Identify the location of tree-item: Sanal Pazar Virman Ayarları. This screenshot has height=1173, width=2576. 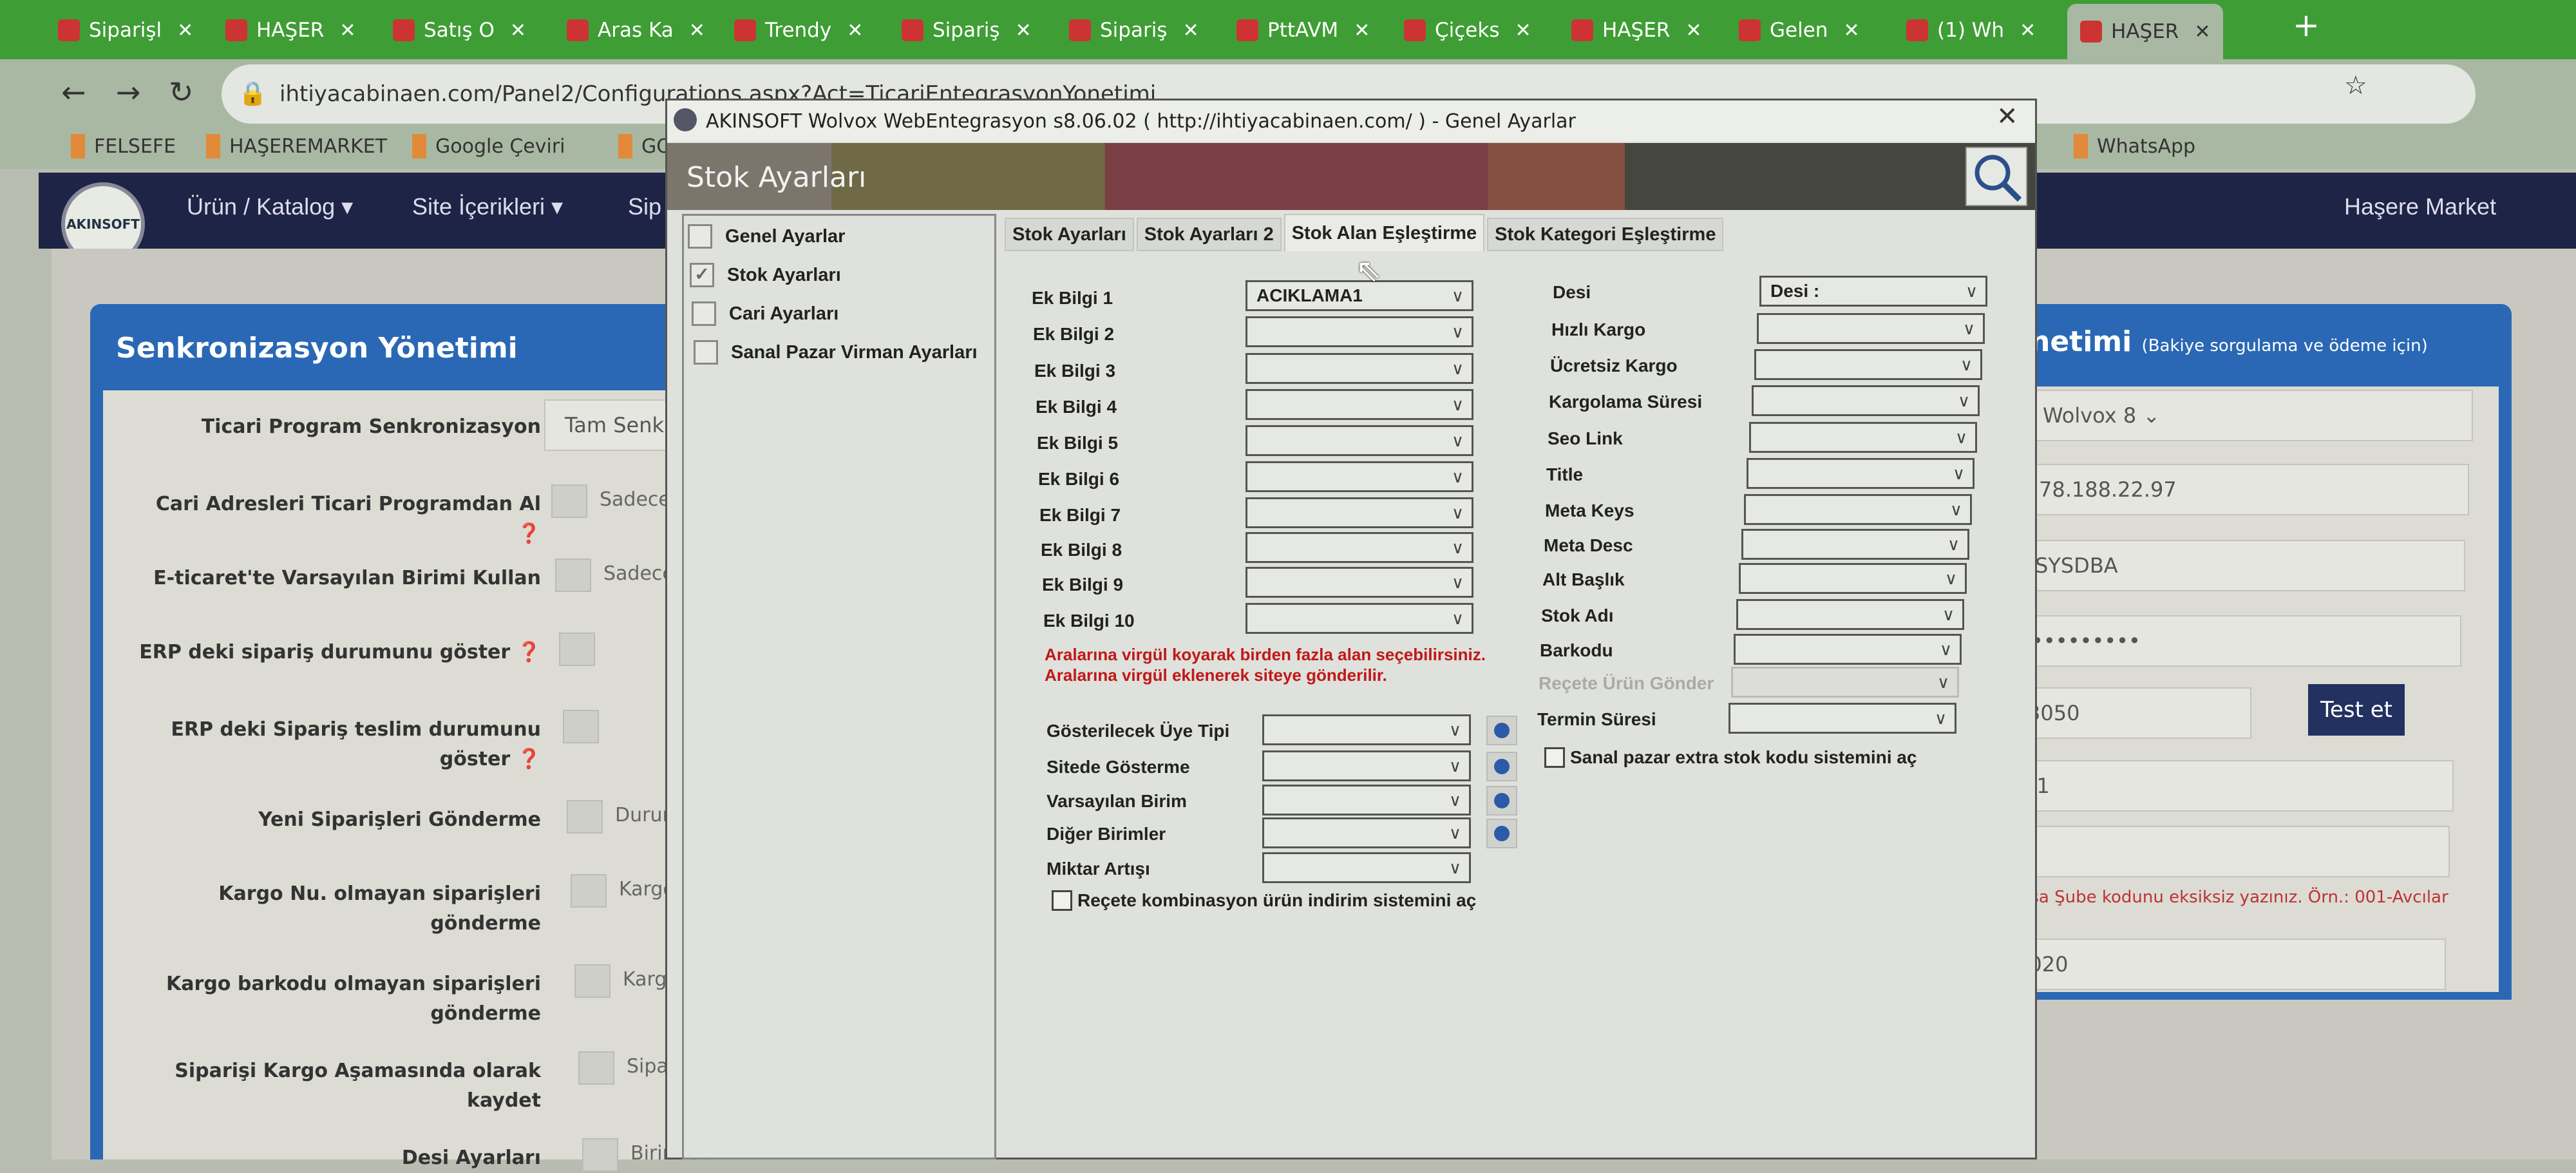
(836, 352).